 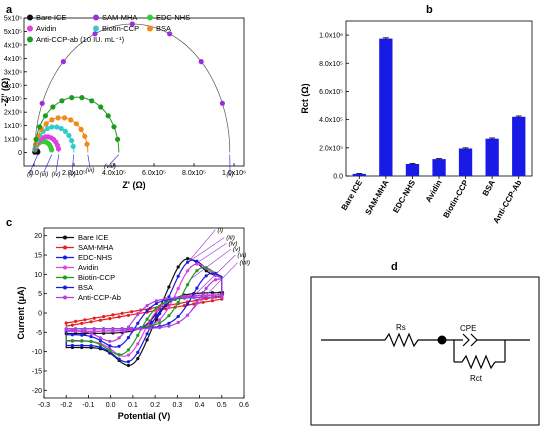 What do you see at coordinates (66, 405) in the screenshot?
I see `x-tick-label: -0.2` at bounding box center [66, 405].